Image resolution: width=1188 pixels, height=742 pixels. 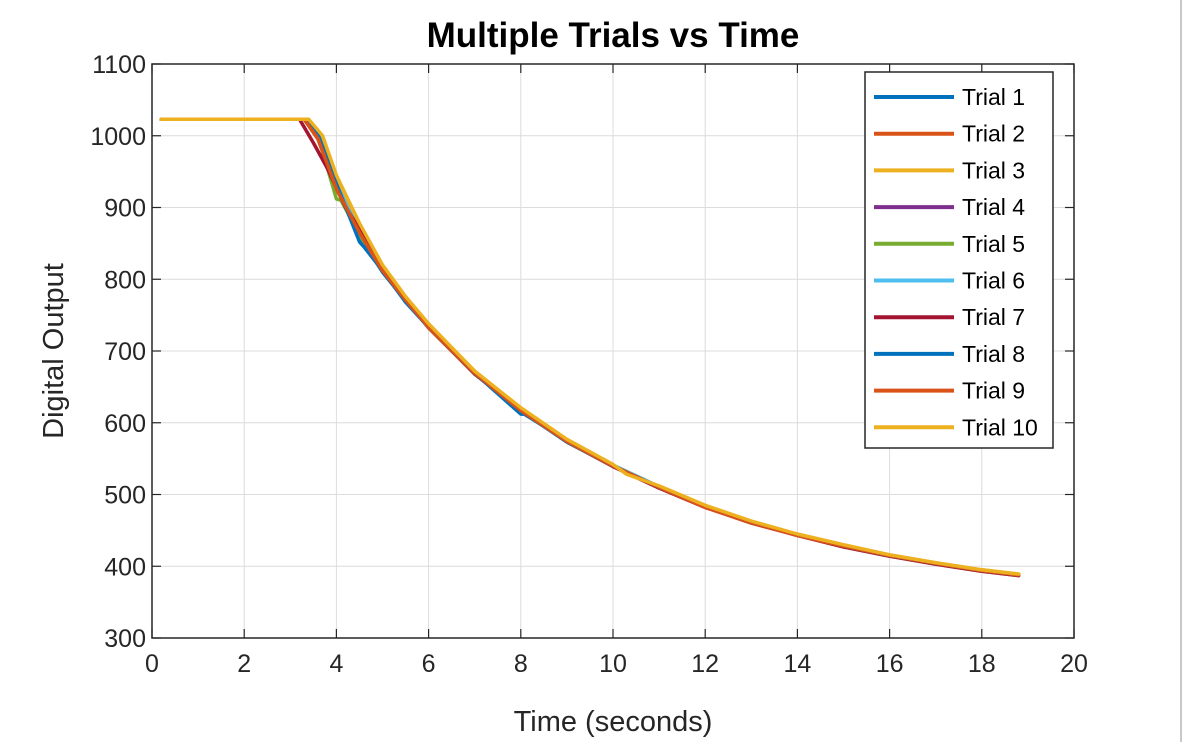 What do you see at coordinates (125, 424) in the screenshot?
I see `y-tick-label: 600` at bounding box center [125, 424].